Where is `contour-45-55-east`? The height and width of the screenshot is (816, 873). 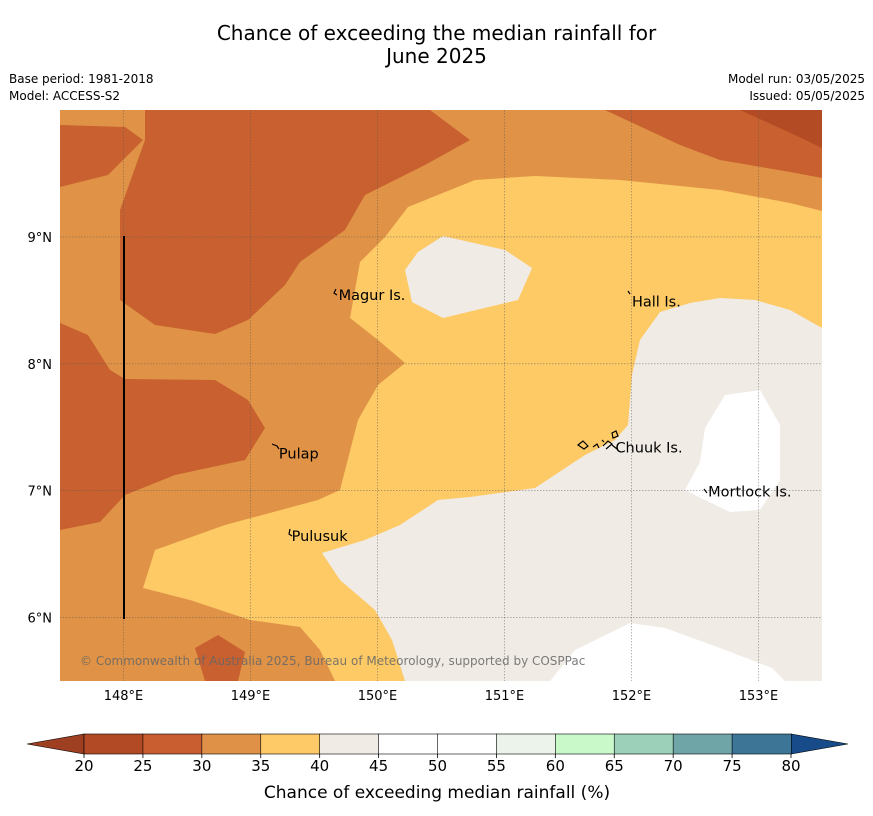
contour-45-55-east is located at coordinates (732, 451).